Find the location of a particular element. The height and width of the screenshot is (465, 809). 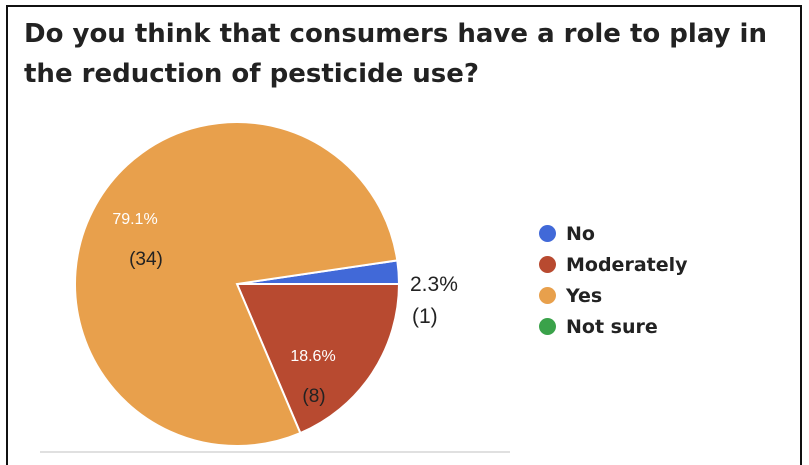

legend-label-not-sure: Not sure is located at coordinates (612, 326).